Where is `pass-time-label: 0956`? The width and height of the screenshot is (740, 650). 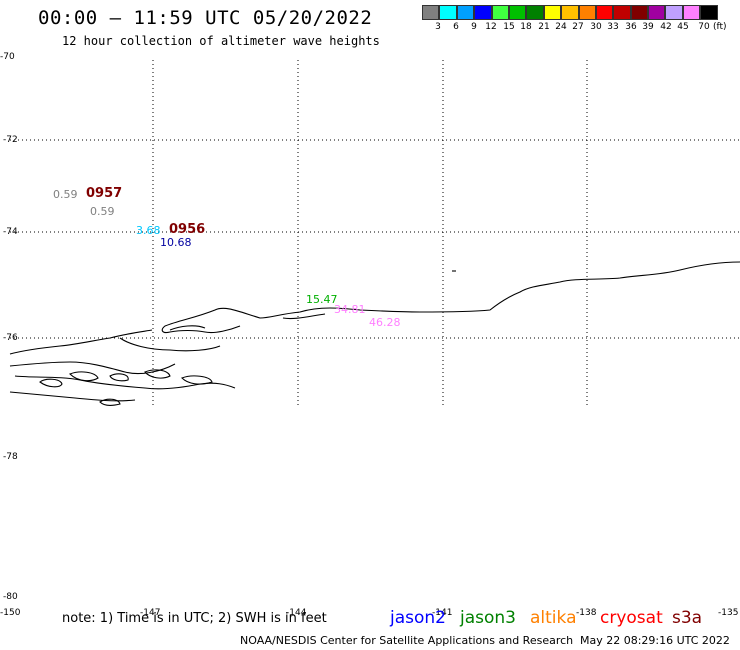 pass-time-label: 0956 is located at coordinates (187, 229).